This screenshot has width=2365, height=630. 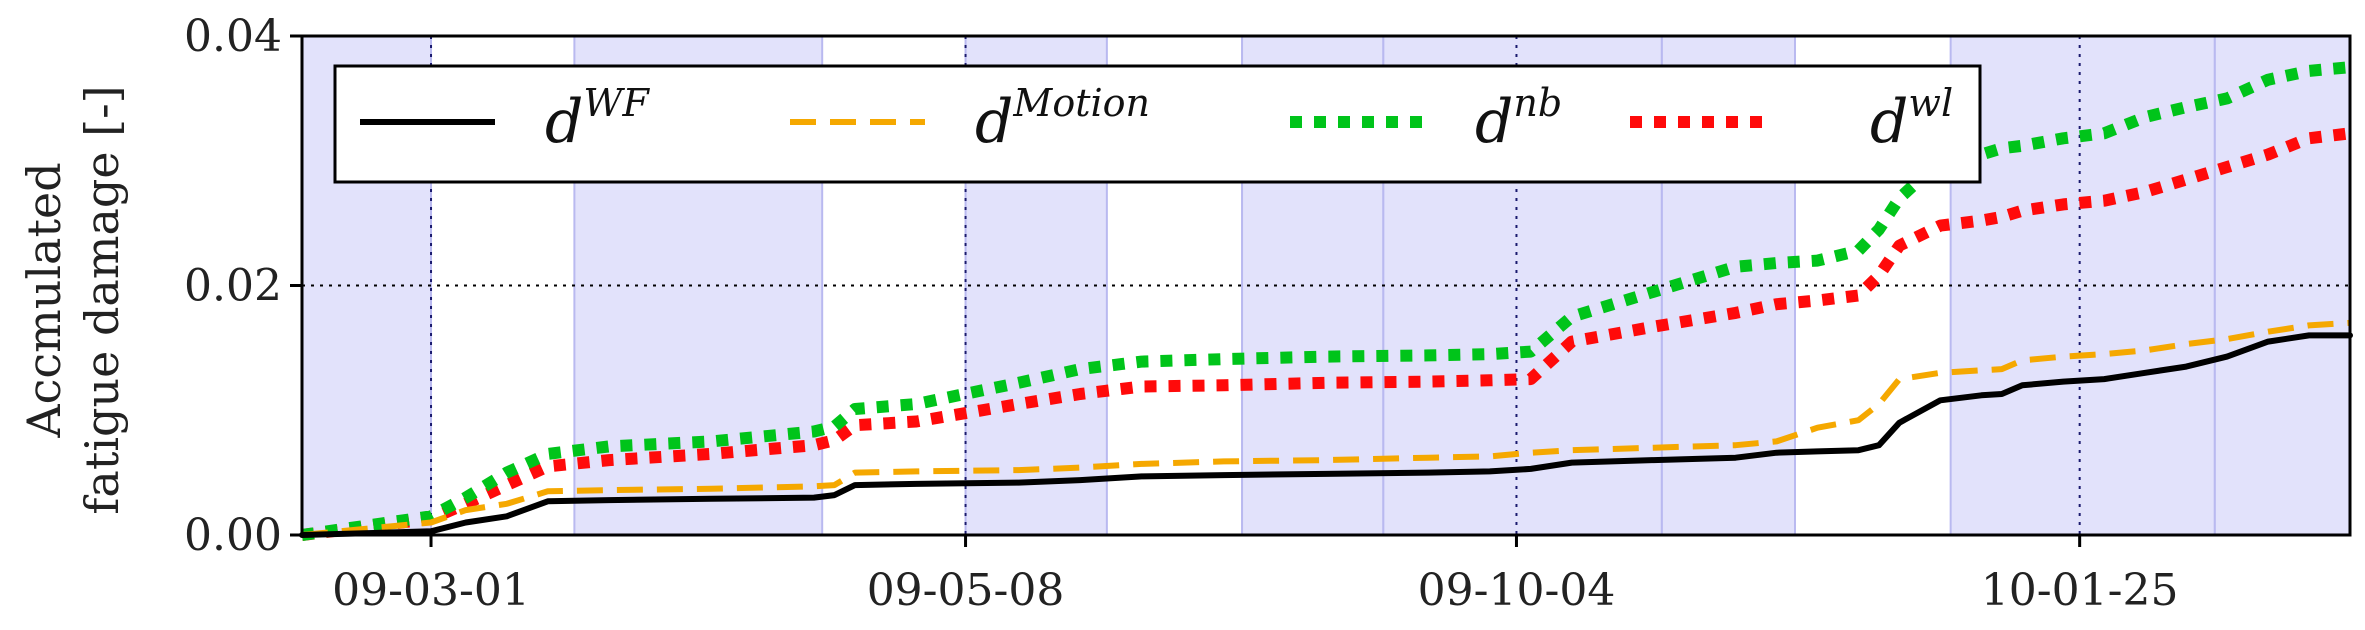 I want to click on x-tick-label: 09-05-08, so click(x=966, y=590).